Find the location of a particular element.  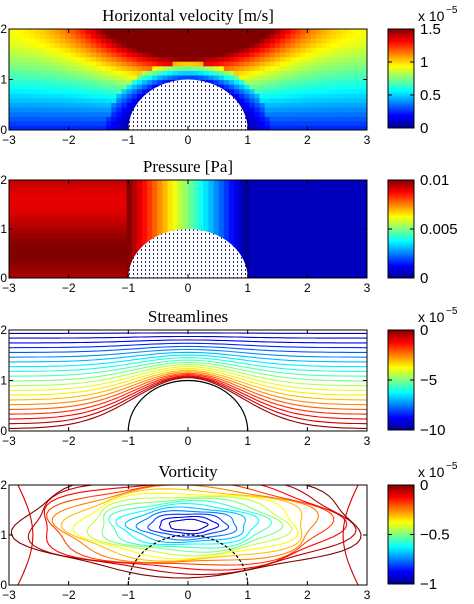

x-tick-label: 2 is located at coordinates (307, 288).